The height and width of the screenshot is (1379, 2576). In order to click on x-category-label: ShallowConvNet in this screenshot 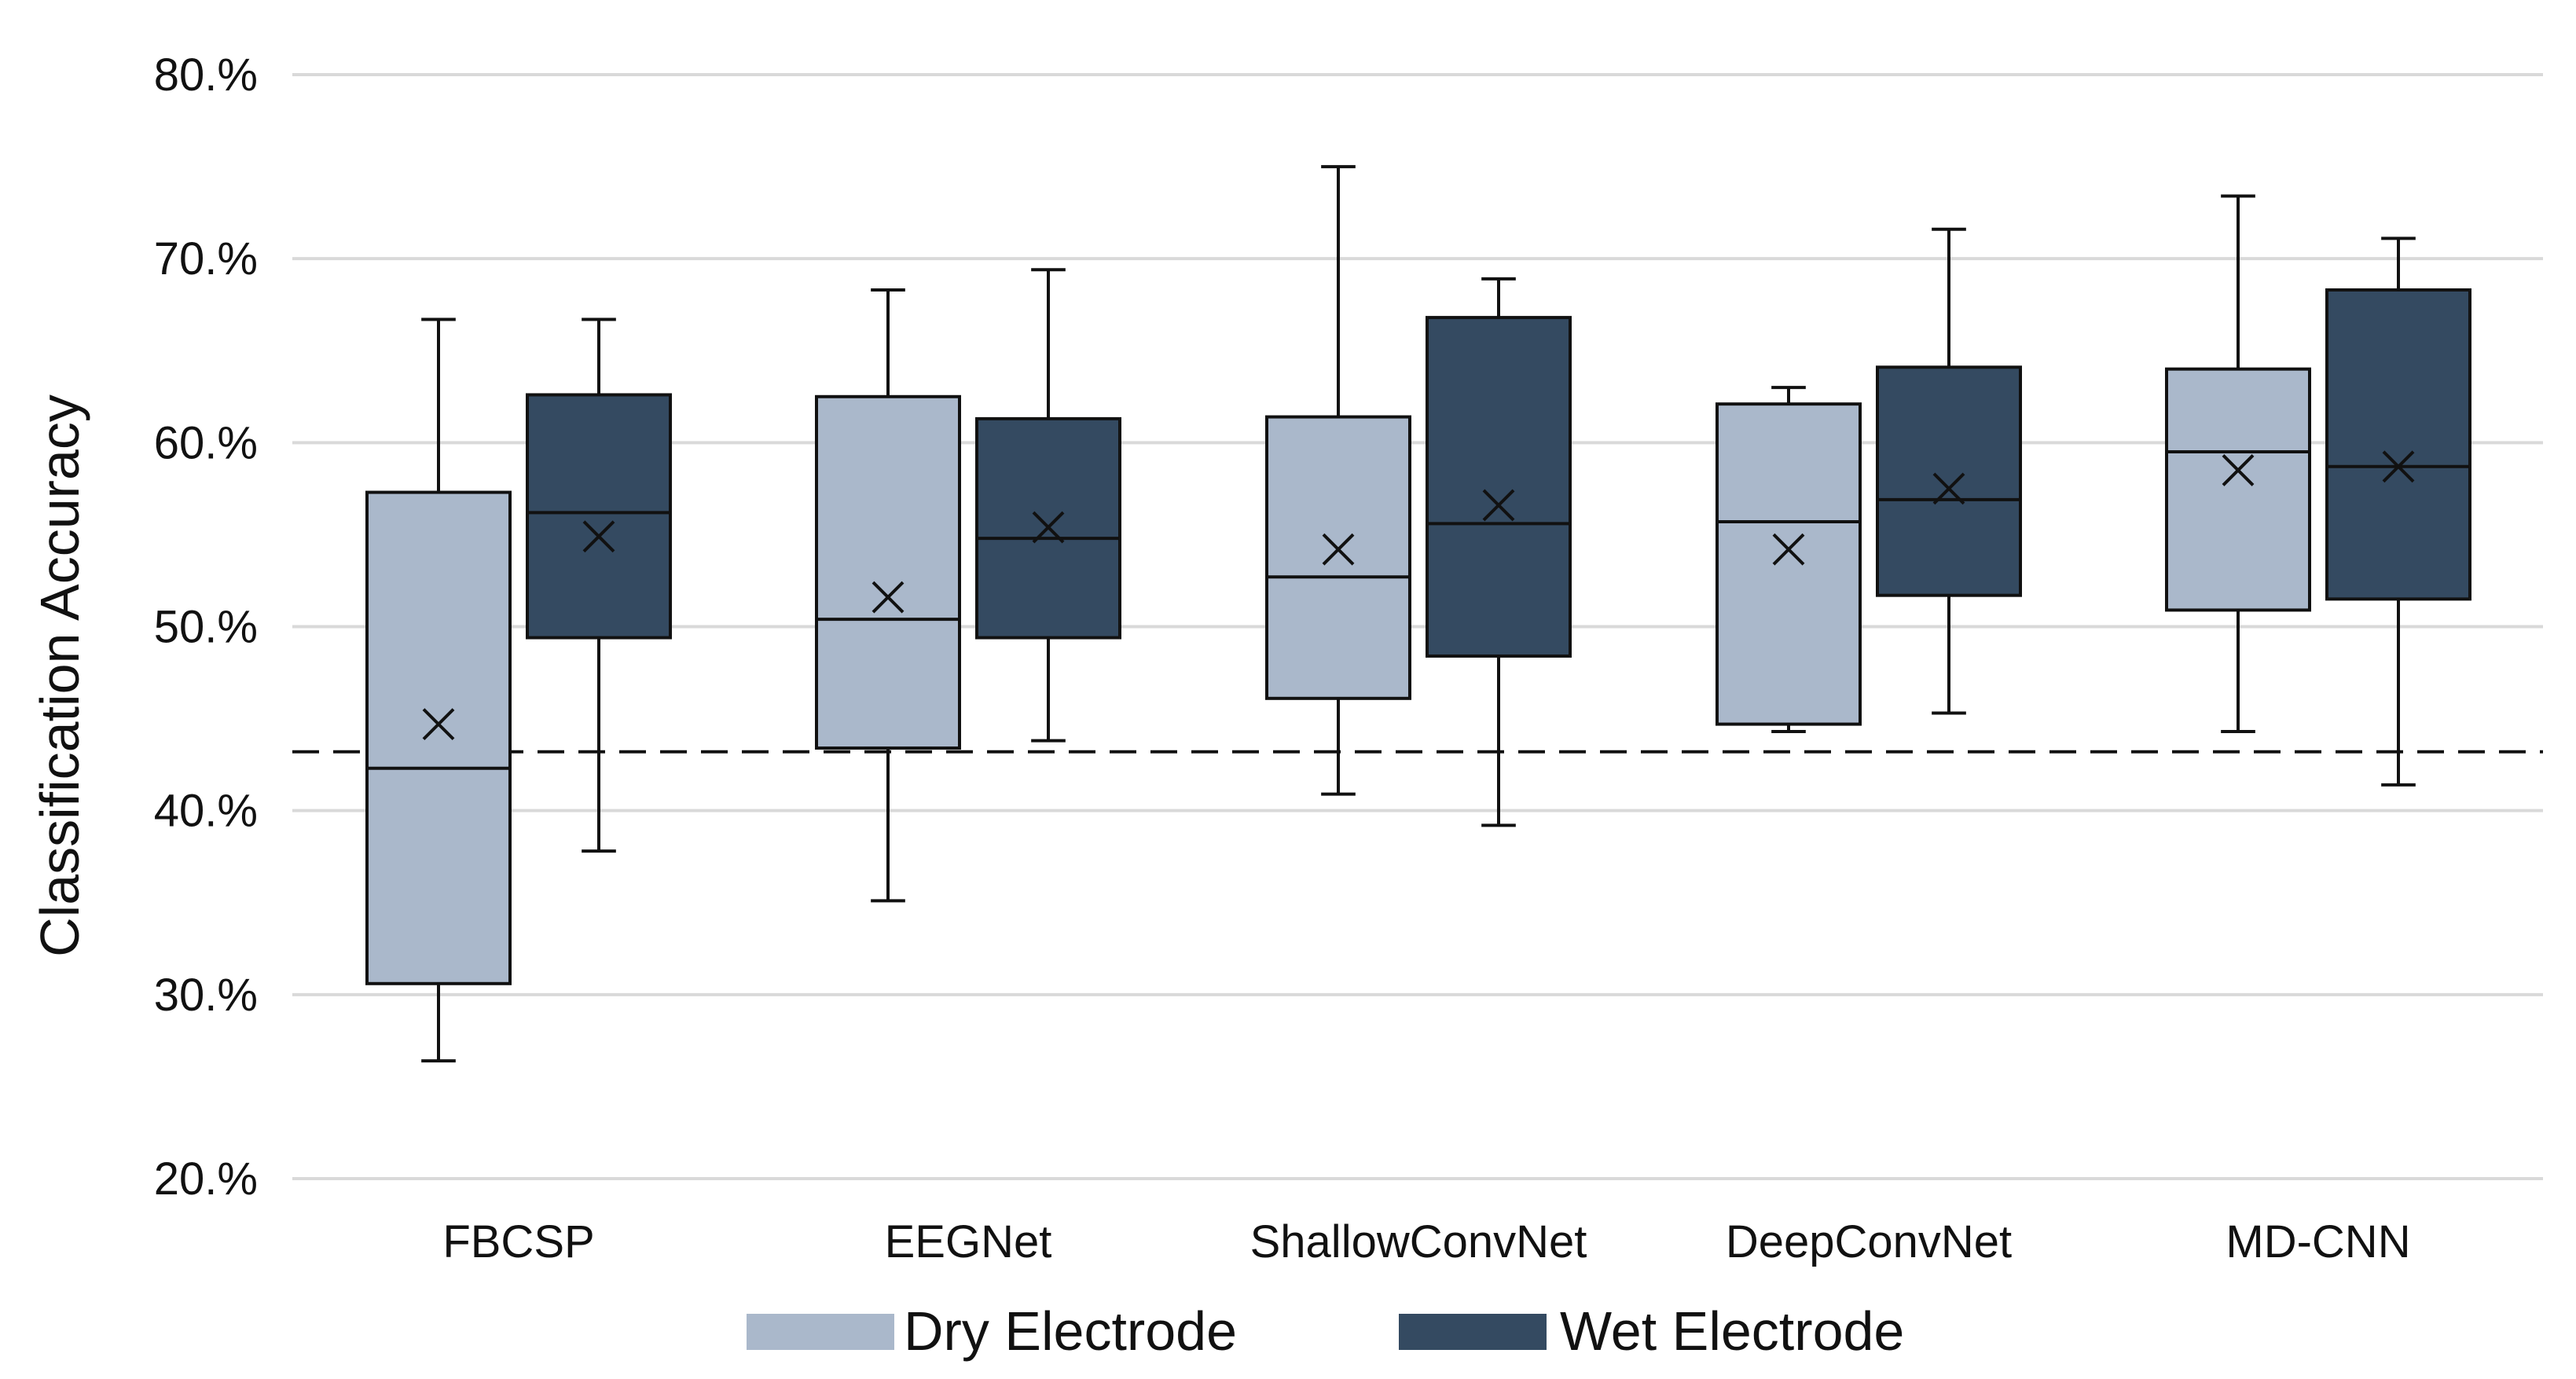, I will do `click(1418, 1241)`.